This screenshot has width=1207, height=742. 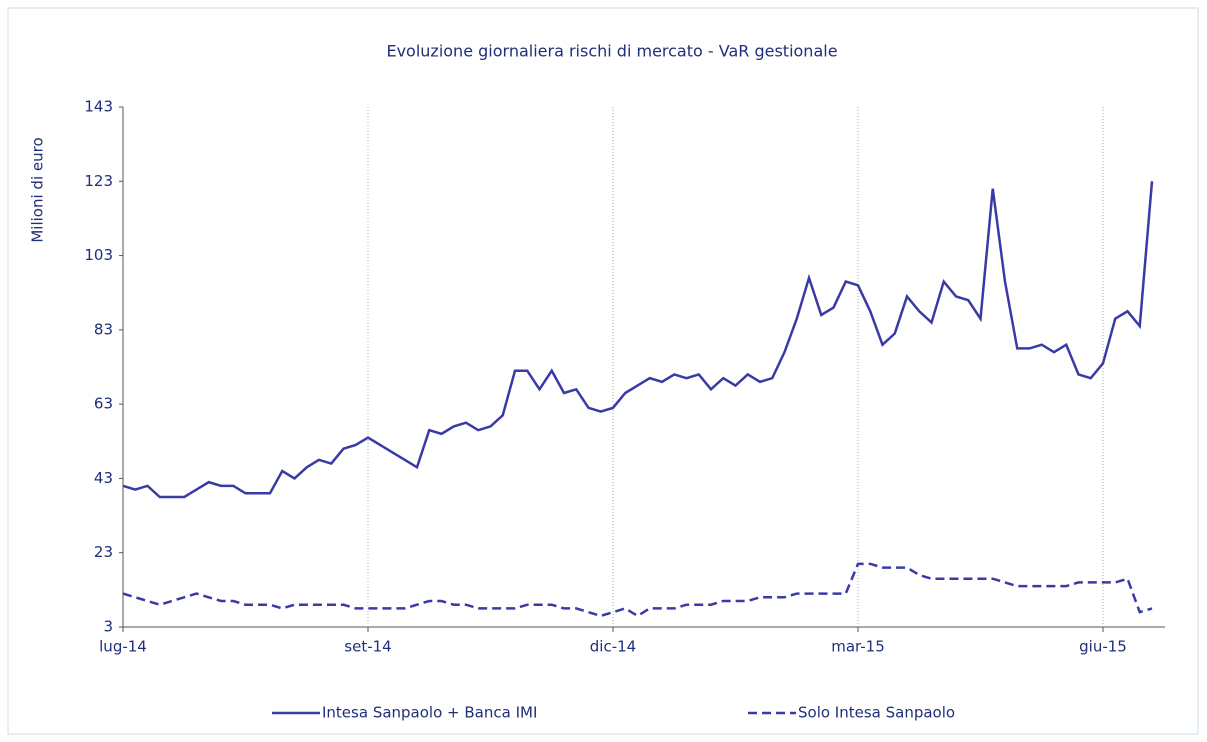 I want to click on y-tick-label: 43, so click(x=103, y=478).